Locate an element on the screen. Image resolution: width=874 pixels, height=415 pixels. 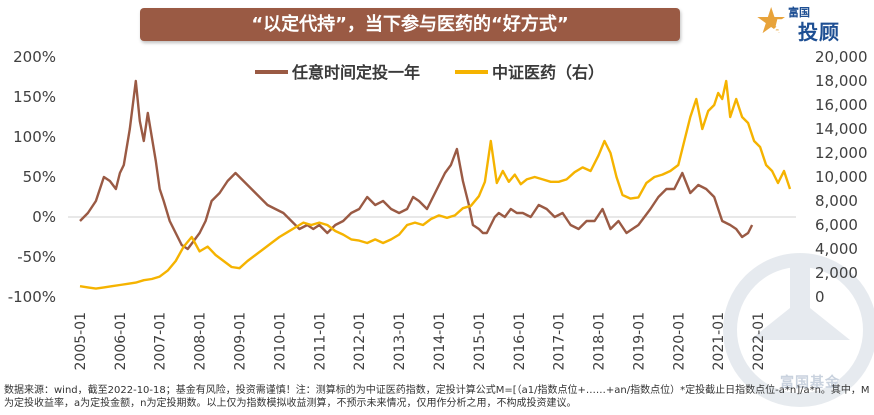
y-right-tick-label: 8,000 is located at coordinates (836, 201).